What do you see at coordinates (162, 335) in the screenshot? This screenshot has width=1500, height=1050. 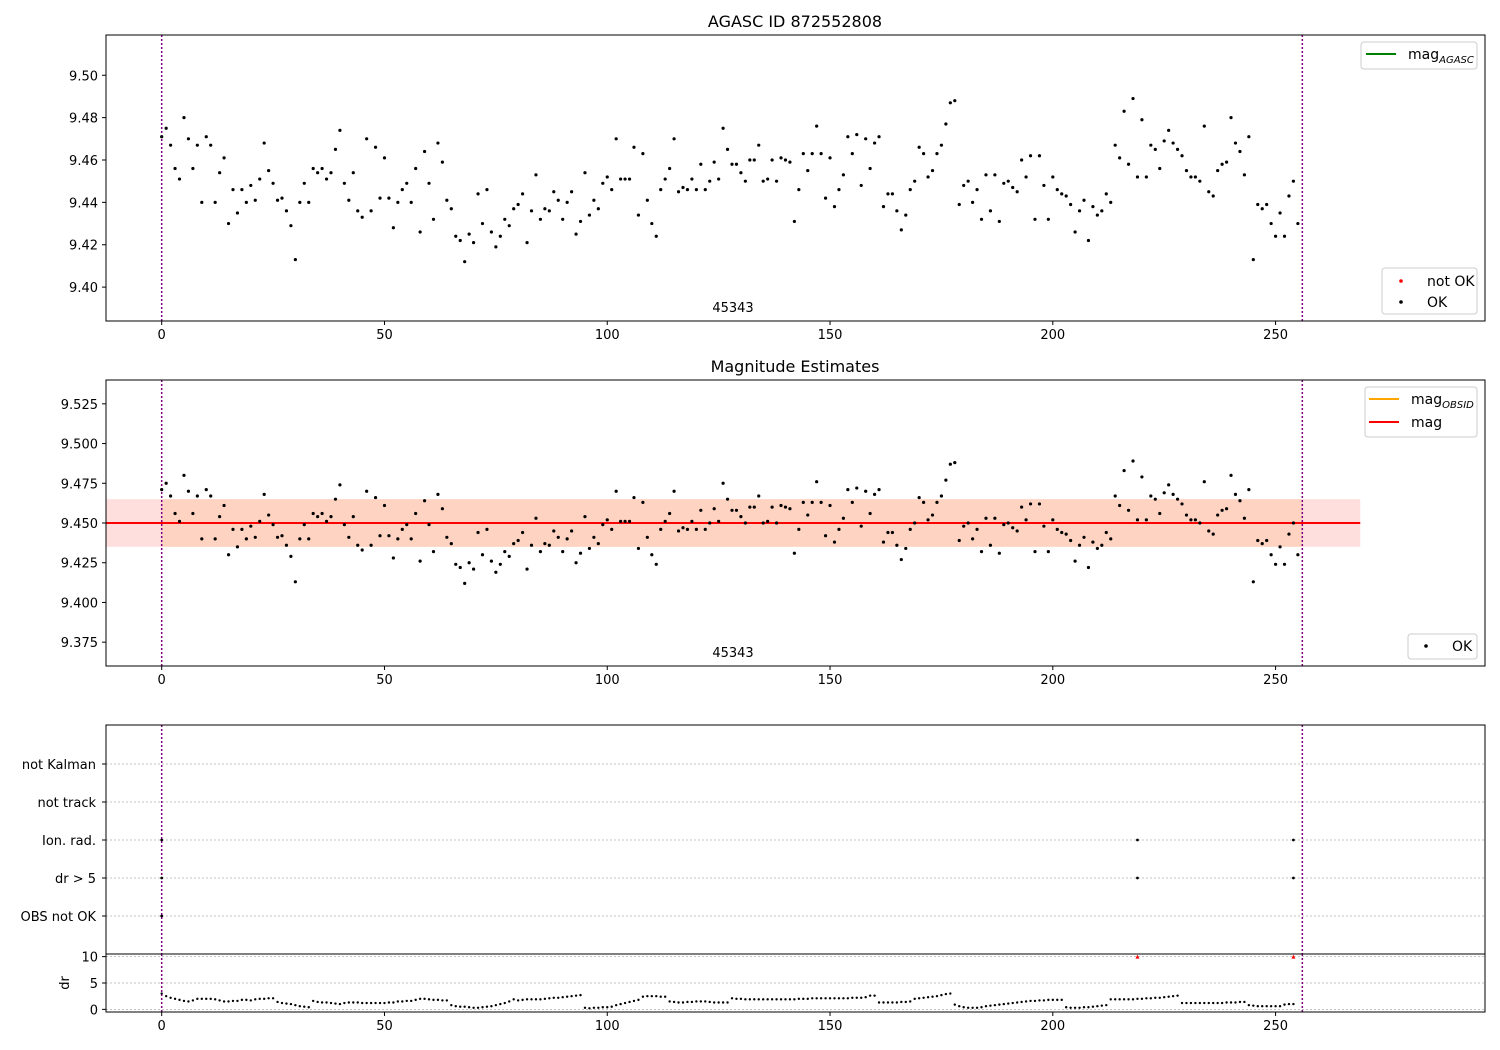 I see `agasc-x-tick-label: 0` at bounding box center [162, 335].